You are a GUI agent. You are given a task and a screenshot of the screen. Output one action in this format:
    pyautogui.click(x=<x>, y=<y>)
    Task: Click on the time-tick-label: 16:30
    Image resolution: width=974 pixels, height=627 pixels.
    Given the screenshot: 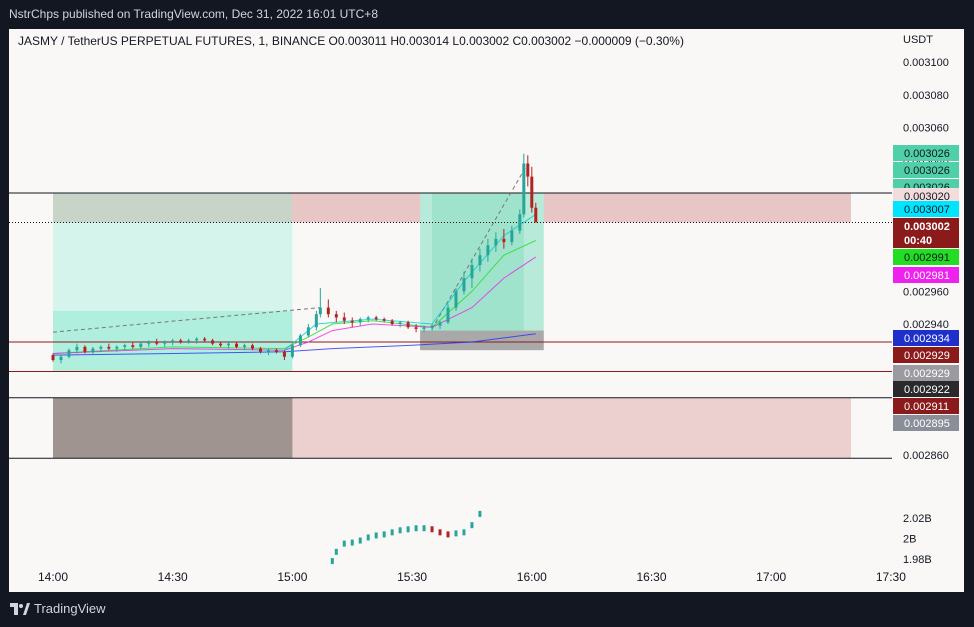 What is the action you would take?
    pyautogui.click(x=651, y=577)
    